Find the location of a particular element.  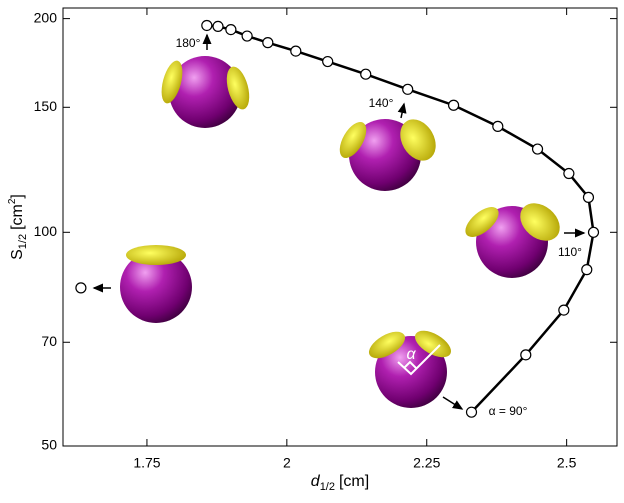

y-label-close: ] is located at coordinates (17, 196).